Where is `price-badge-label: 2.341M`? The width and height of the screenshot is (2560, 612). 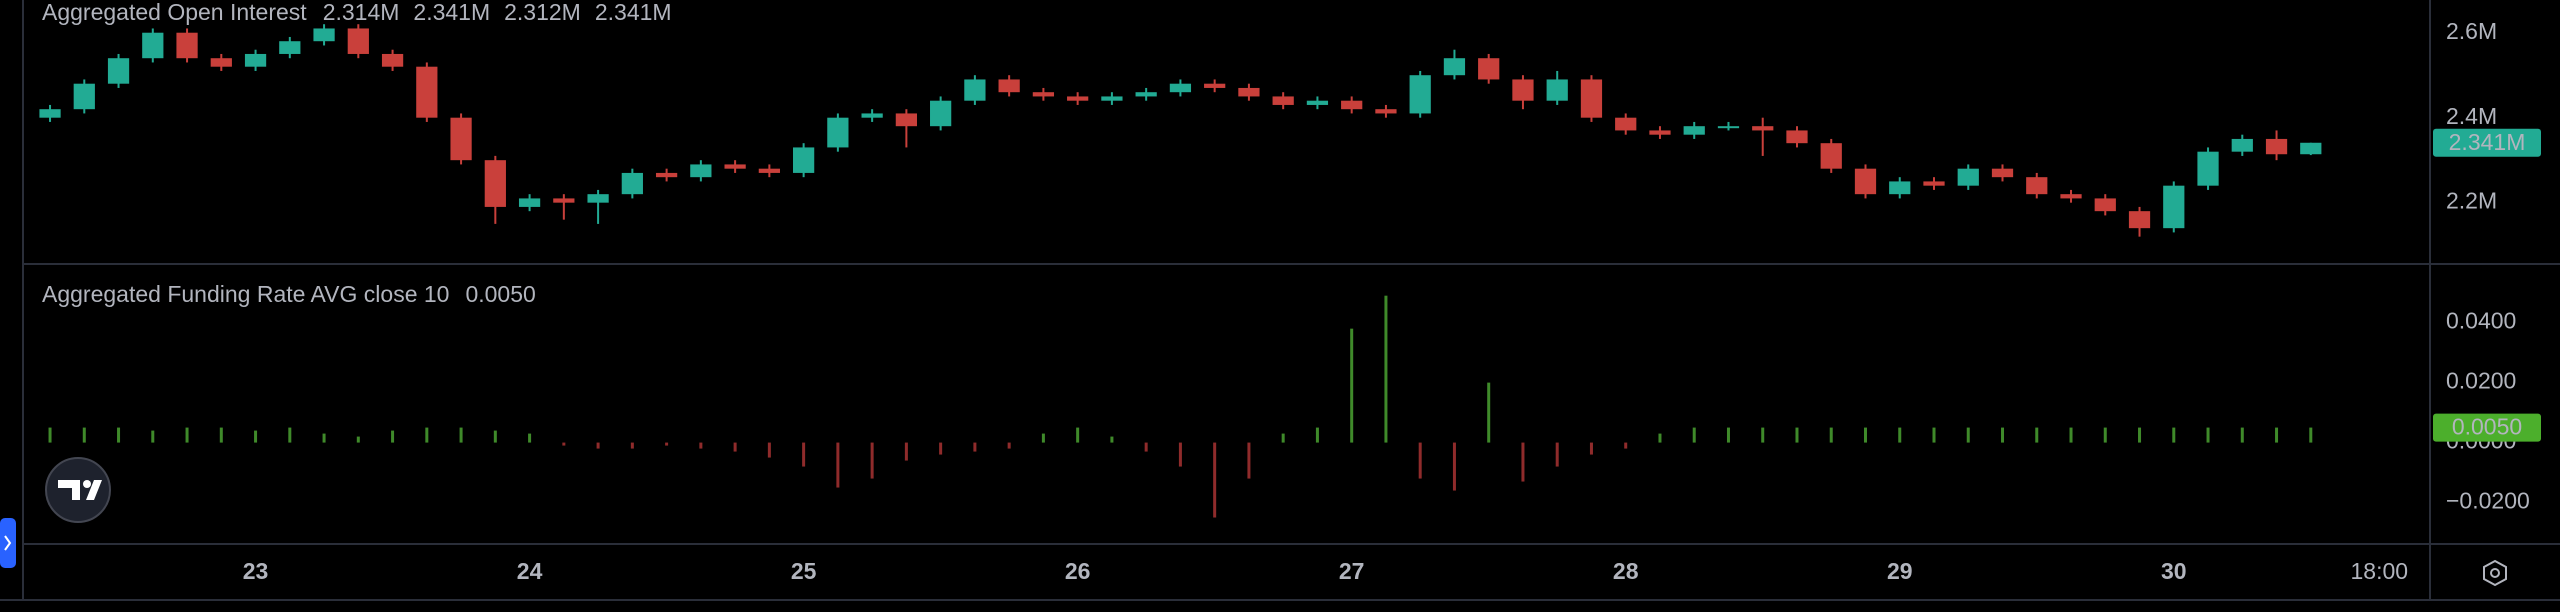
price-badge-label: 2.341M is located at coordinates (2487, 142).